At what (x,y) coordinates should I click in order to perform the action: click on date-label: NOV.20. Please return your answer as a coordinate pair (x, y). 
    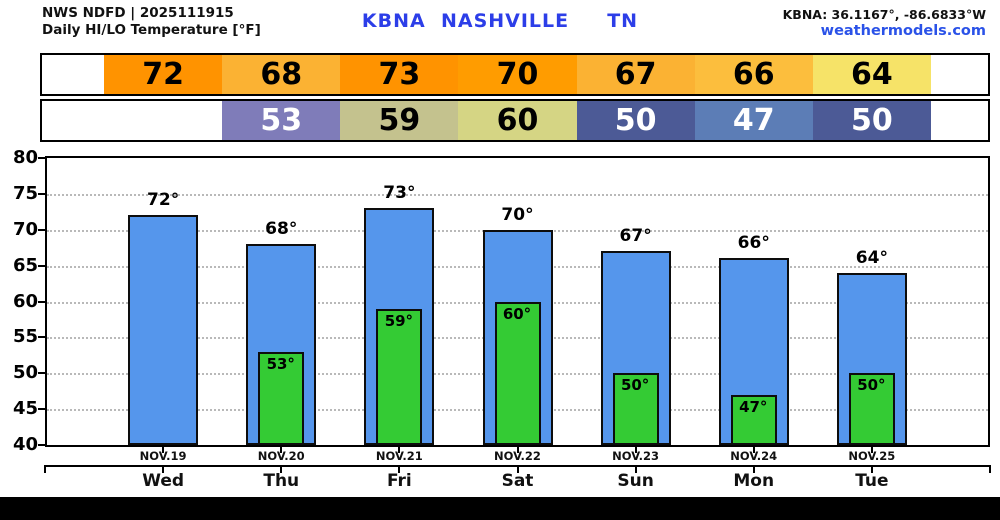
    Looking at the image, I should click on (281, 456).